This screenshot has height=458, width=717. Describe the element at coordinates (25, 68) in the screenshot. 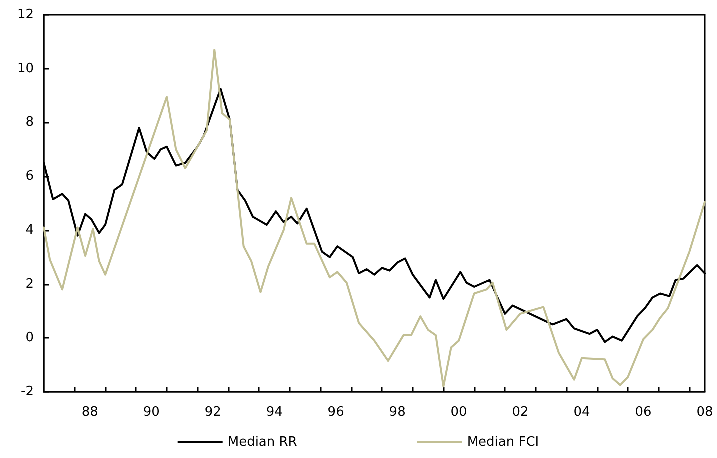

I see `y-tick-label: 10` at that location.